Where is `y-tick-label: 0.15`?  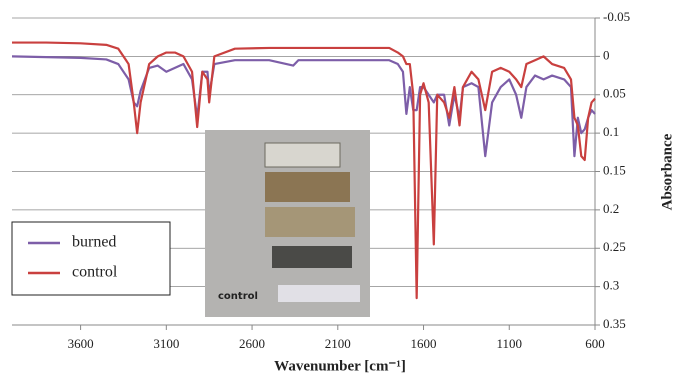 y-tick-label: 0.15 is located at coordinates (614, 169).